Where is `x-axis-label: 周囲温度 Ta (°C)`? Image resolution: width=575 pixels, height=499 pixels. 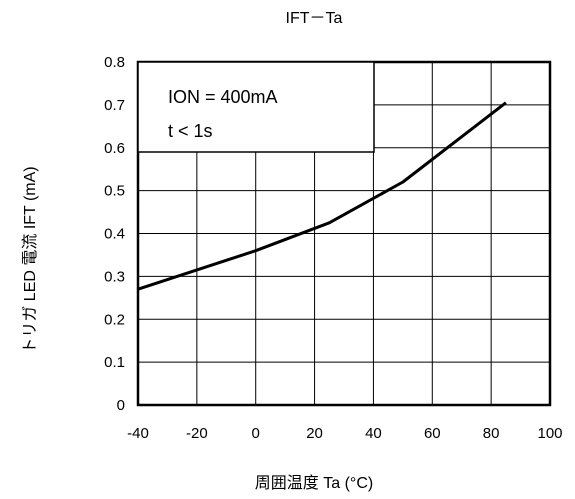
x-axis-label: 周囲温度 Ta (°C) is located at coordinates (314, 483).